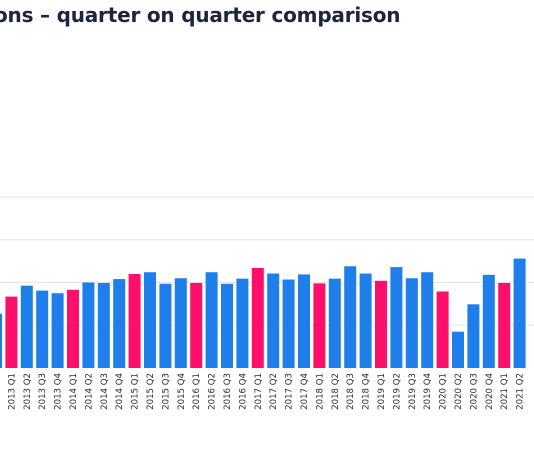 The height and width of the screenshot is (462, 534). What do you see at coordinates (490, 391) in the screenshot?
I see `x-tick-label: 2020 Q4` at bounding box center [490, 391].